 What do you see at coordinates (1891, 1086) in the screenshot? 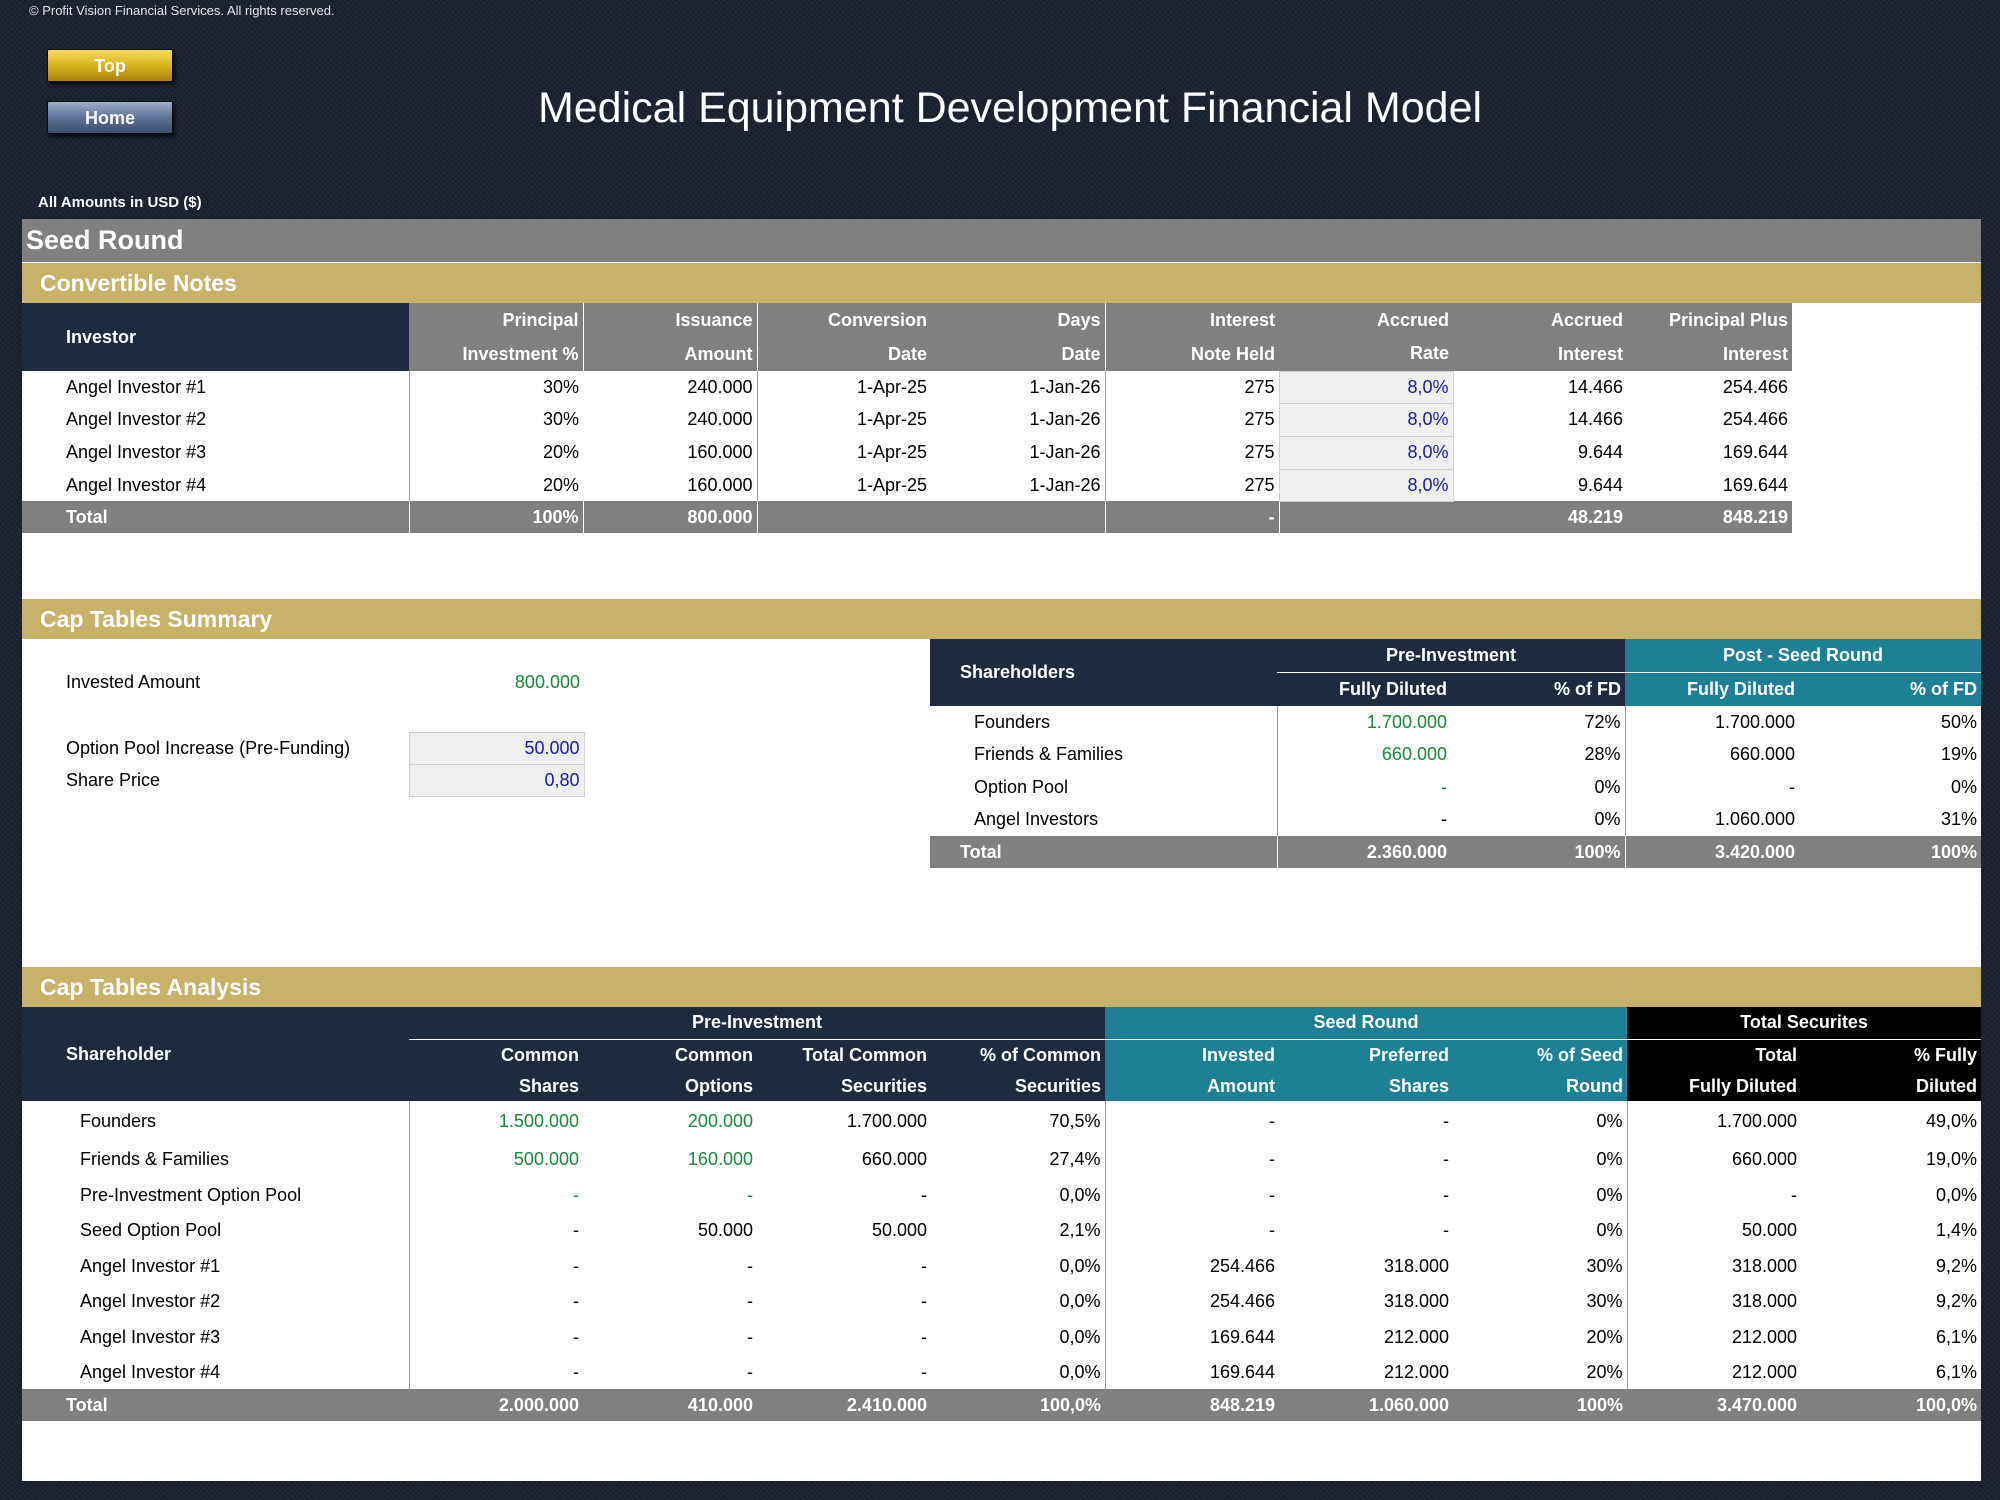
I see `pct-fully-header-2: Diluted` at bounding box center [1891, 1086].